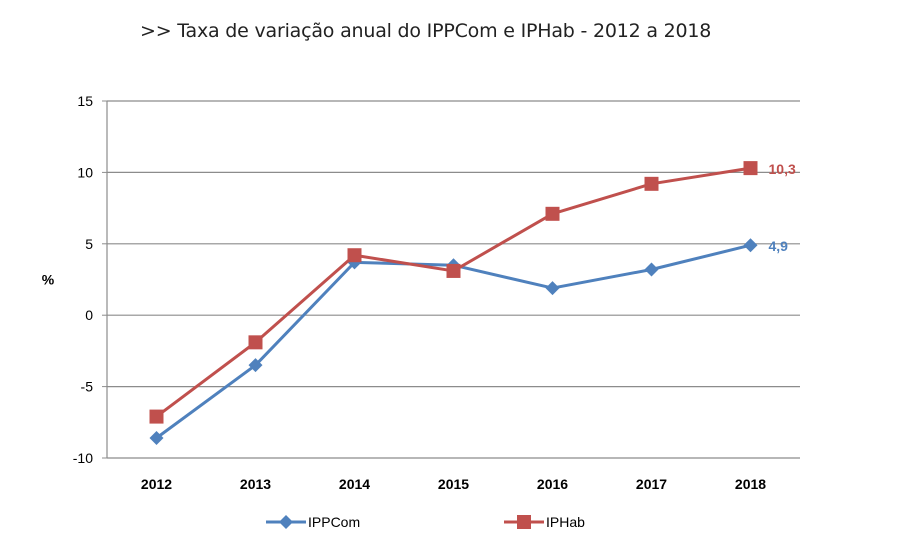 Image resolution: width=900 pixels, height=558 pixels. I want to click on legend-marker-iphab, so click(524, 522).